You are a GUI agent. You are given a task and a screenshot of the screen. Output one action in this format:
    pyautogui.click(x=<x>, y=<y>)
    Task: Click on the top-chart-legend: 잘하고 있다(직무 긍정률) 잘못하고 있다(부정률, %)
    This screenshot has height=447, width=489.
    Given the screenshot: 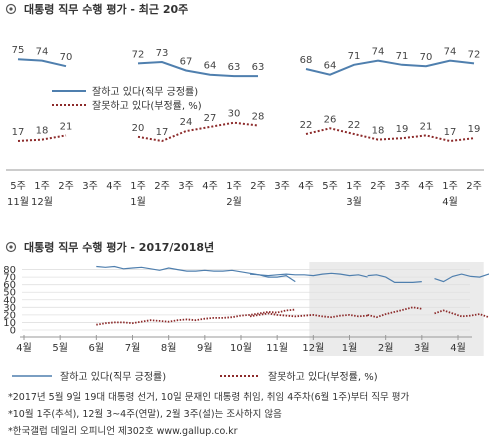 What is the action you would take?
    pyautogui.click(x=127, y=98)
    